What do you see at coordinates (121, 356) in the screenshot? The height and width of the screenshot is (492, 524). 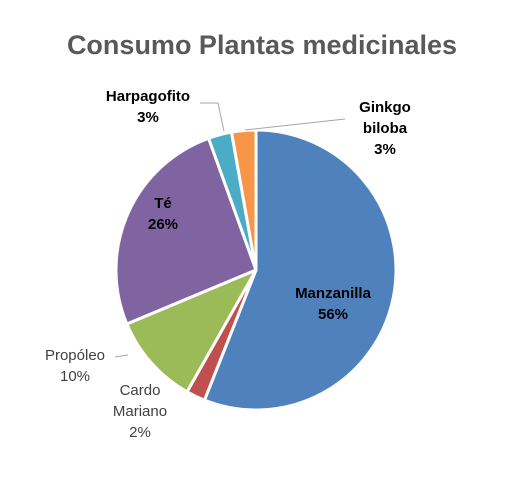 I see `leader-line-propóleo` at bounding box center [121, 356].